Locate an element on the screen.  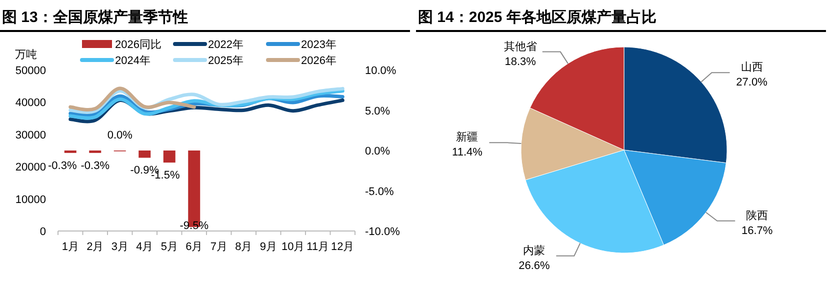
y-tick-label: 20000 is located at coordinates (30, 168).